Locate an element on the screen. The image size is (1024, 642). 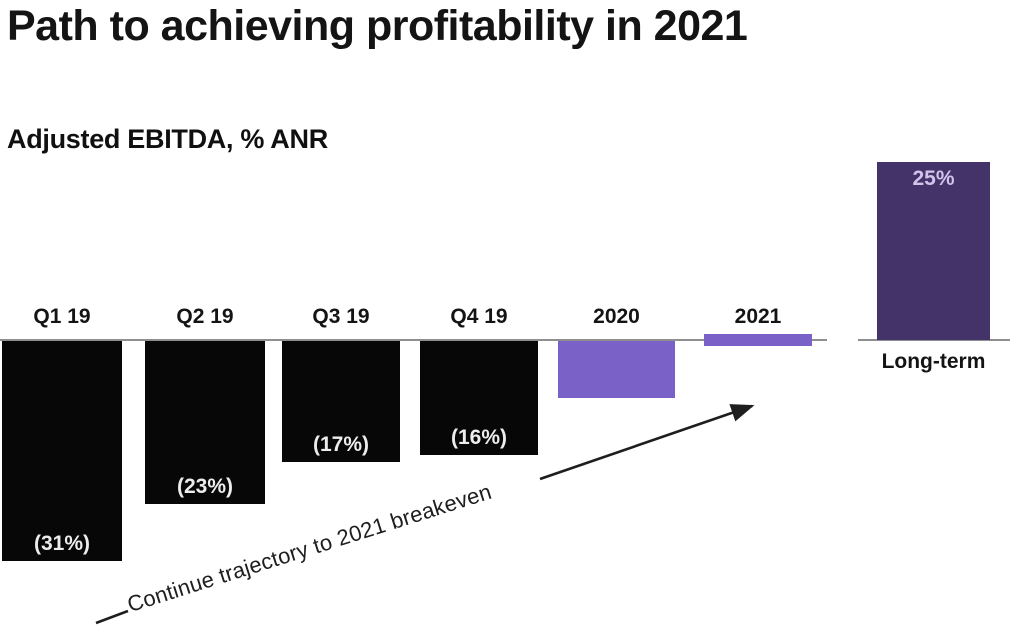
category-label-2020: 2020 is located at coordinates (616, 316).